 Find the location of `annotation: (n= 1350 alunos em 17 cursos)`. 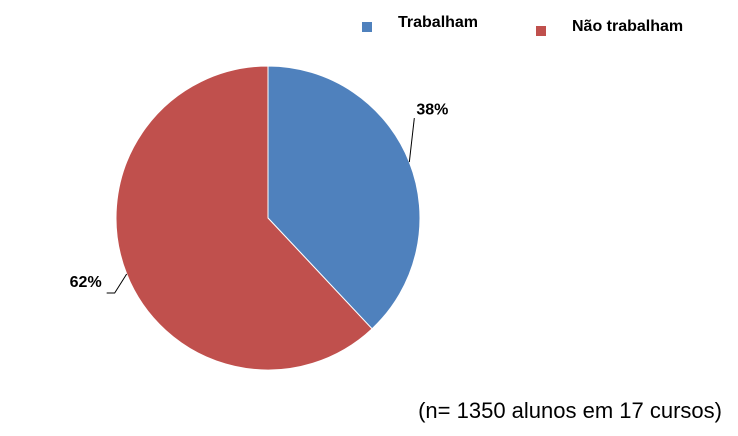

annotation: (n= 1350 alunos em 17 cursos) is located at coordinates (570, 410).